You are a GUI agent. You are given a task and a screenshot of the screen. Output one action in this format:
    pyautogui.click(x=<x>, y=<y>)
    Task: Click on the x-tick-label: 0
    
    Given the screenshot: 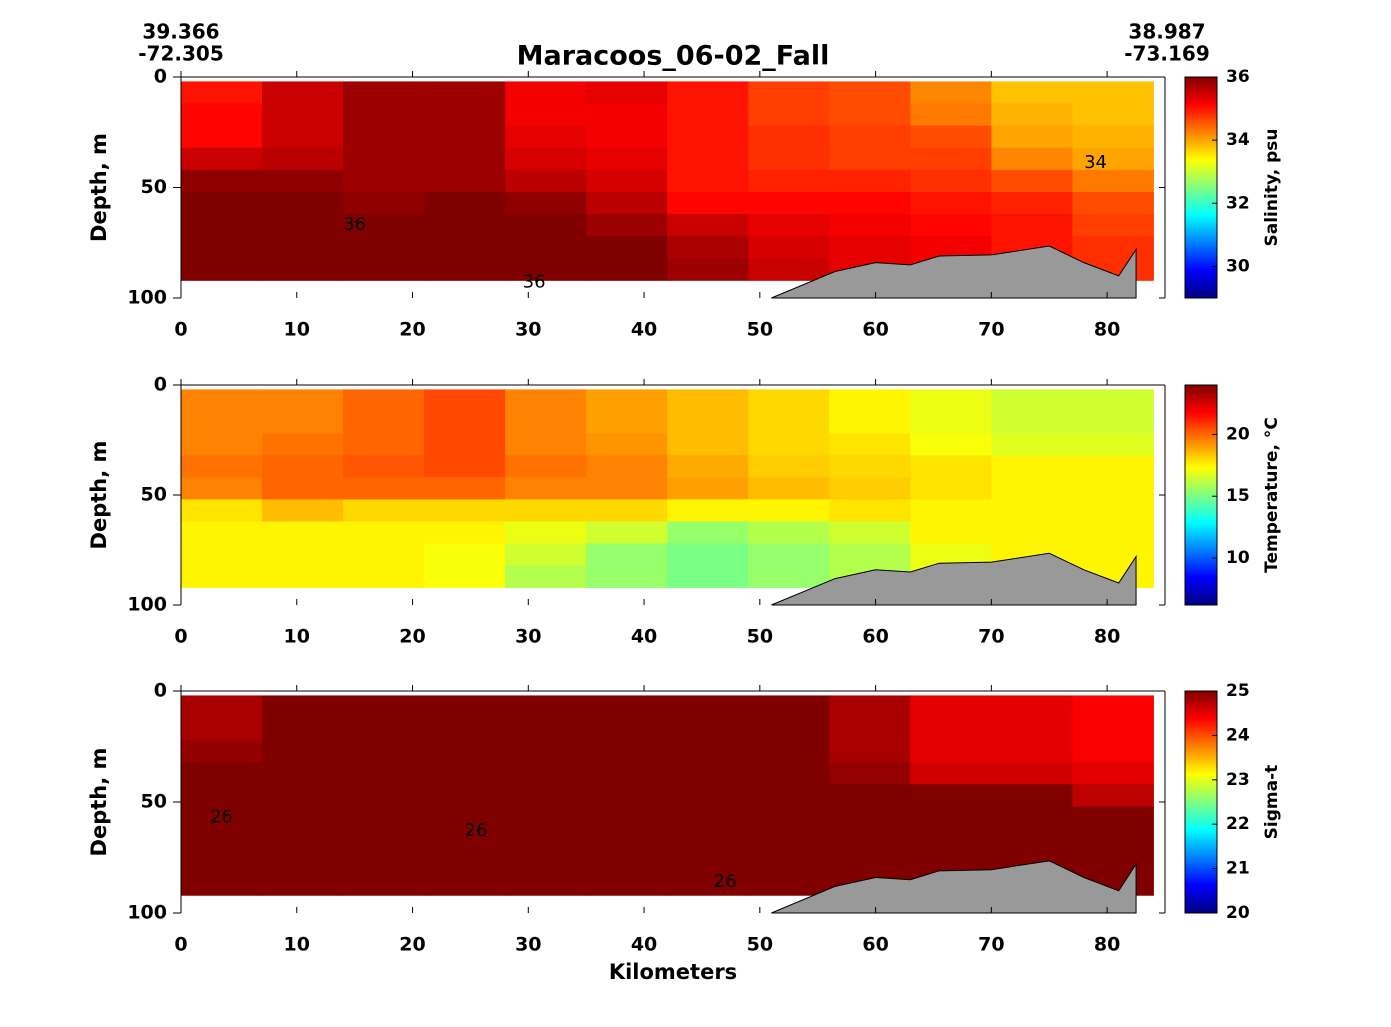 What is the action you would take?
    pyautogui.click(x=180, y=945)
    